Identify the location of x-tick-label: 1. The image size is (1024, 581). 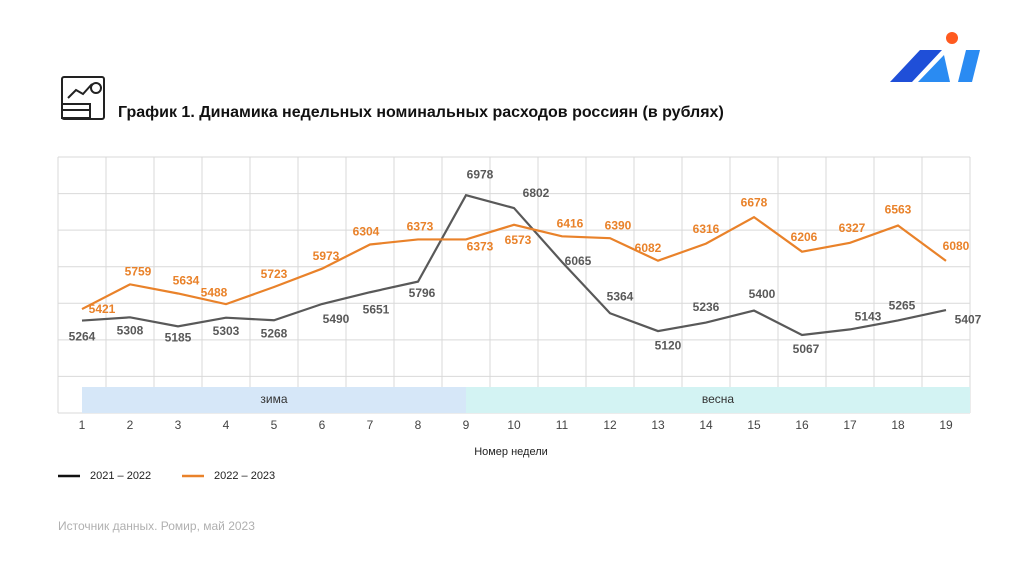
(82, 425).